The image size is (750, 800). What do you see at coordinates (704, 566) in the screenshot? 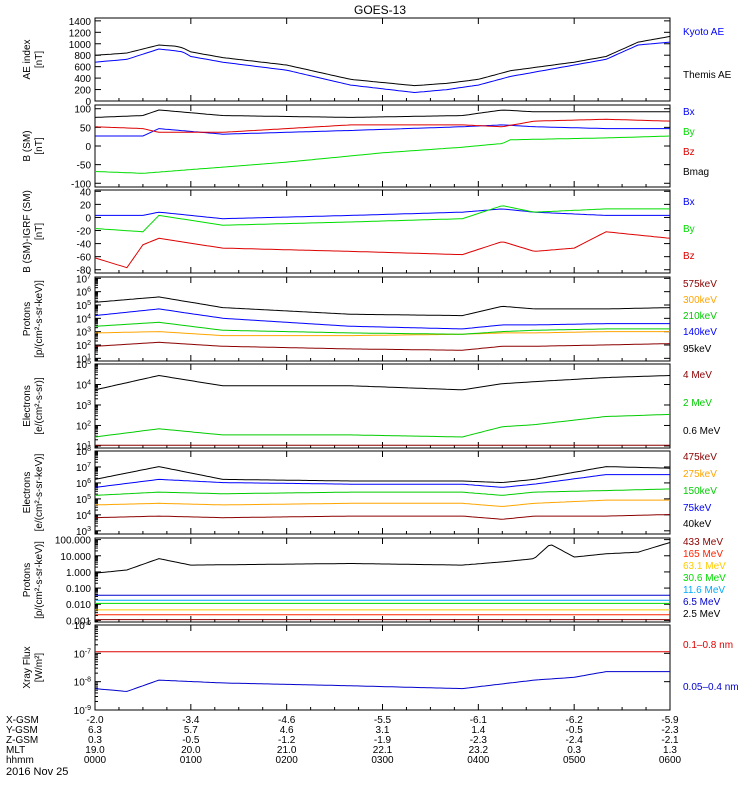
I see `legend-entry: 63.1 MeV` at bounding box center [704, 566].